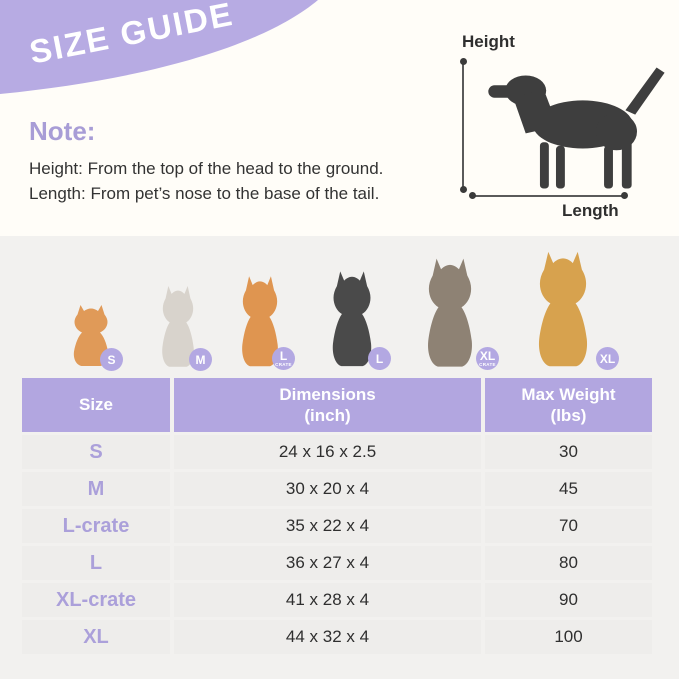  Describe the element at coordinates (96, 452) in the screenshot. I see `cell-size: S` at that location.